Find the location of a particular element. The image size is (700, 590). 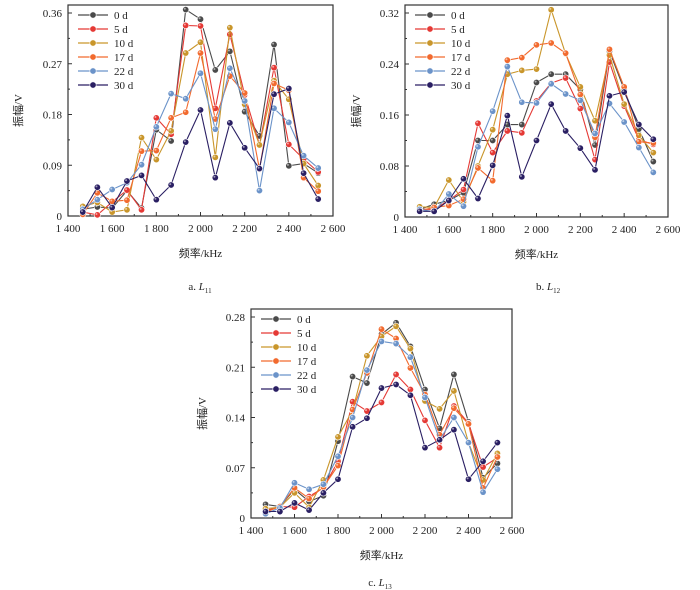

plot-frame is located at coordinates (536, 111).